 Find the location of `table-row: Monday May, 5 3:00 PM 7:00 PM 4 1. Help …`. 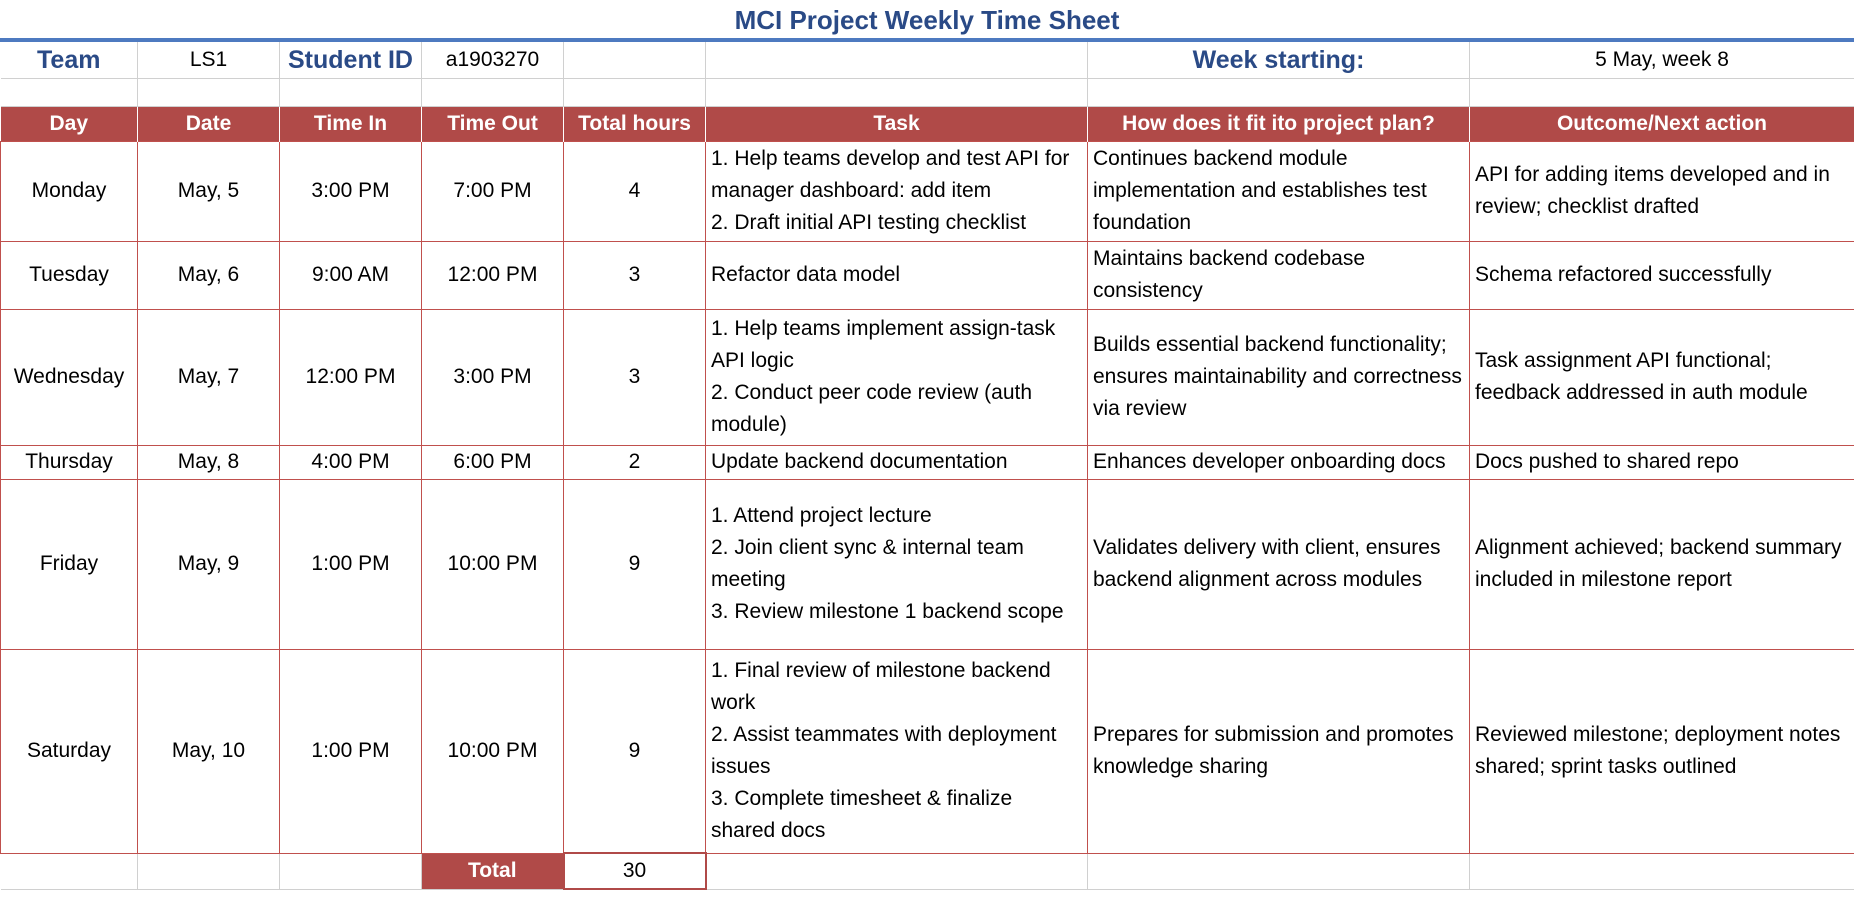

table-row: Monday May, 5 3:00 PM 7:00 PM 4 1. Help … is located at coordinates (927, 191).